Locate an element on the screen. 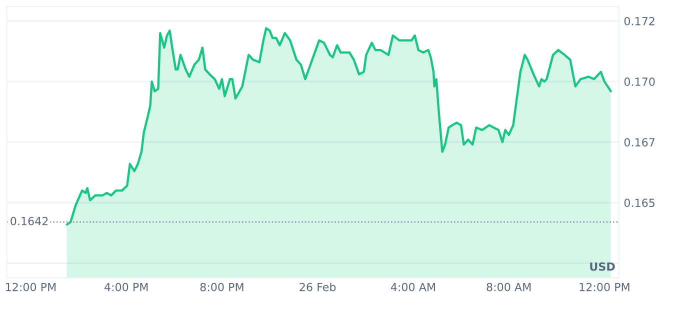 This screenshot has height=323, width=680. y-tick-label: 0.172 is located at coordinates (639, 21).